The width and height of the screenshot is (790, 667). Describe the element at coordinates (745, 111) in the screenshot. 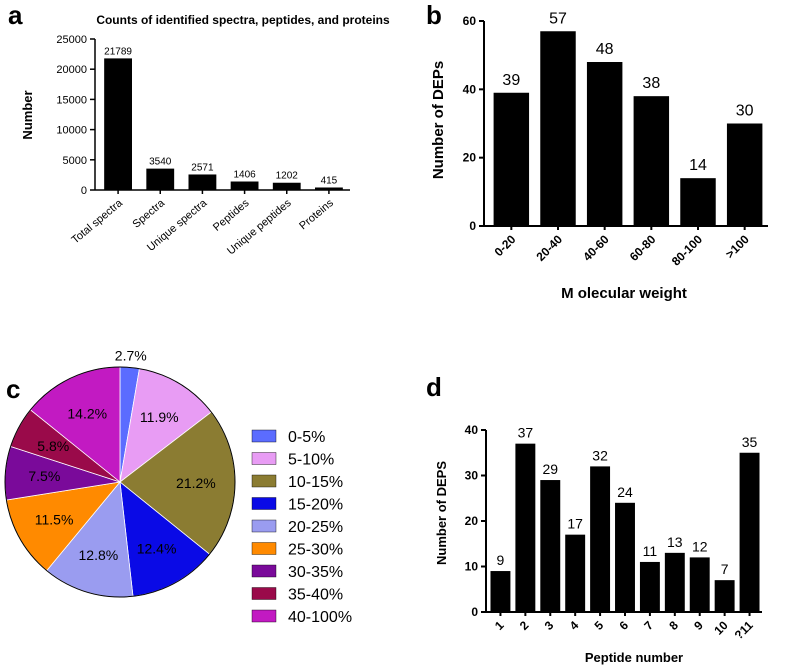

I see `chart-b-data-label: 30` at that location.